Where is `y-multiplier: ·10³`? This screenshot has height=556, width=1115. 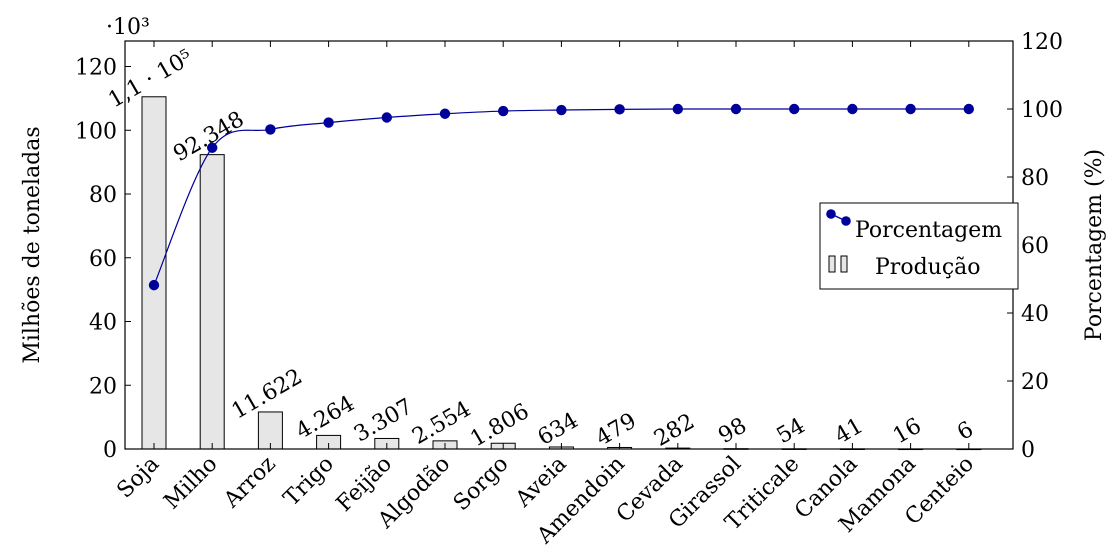 y-multiplier: ·10³ is located at coordinates (128, 27).